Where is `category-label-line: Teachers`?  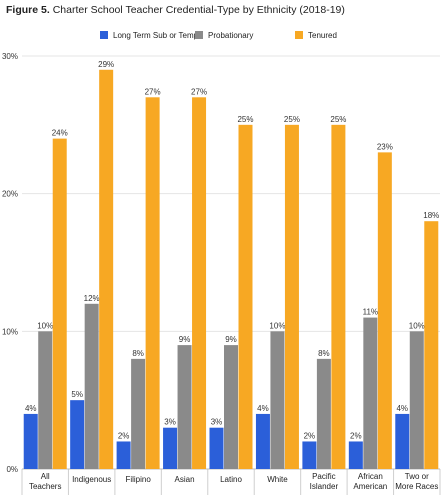
category-label-line: Teachers is located at coordinates (45, 486).